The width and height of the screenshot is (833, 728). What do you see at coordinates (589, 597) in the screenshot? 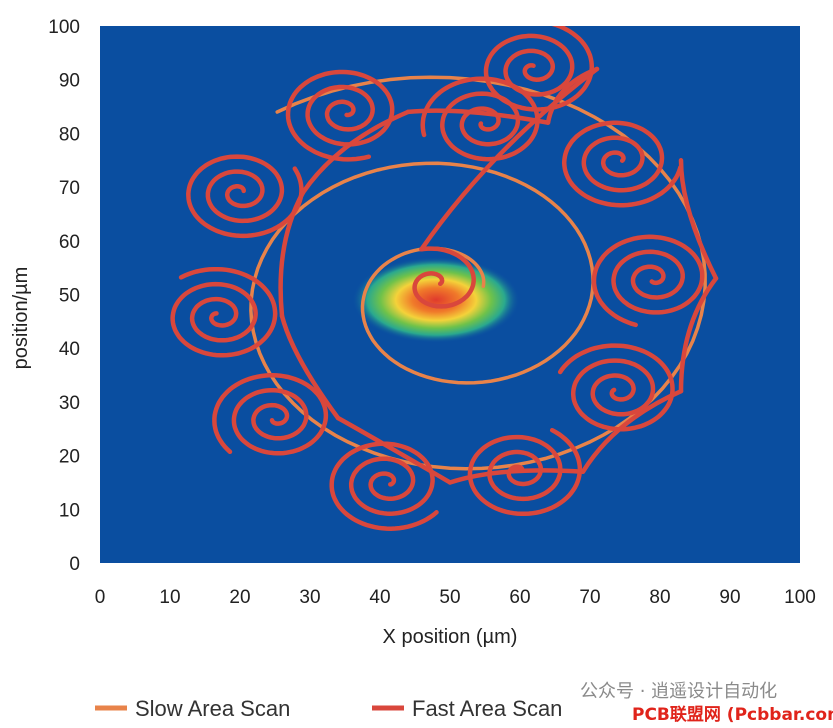
I see `x-tick-label: 70` at bounding box center [589, 597].